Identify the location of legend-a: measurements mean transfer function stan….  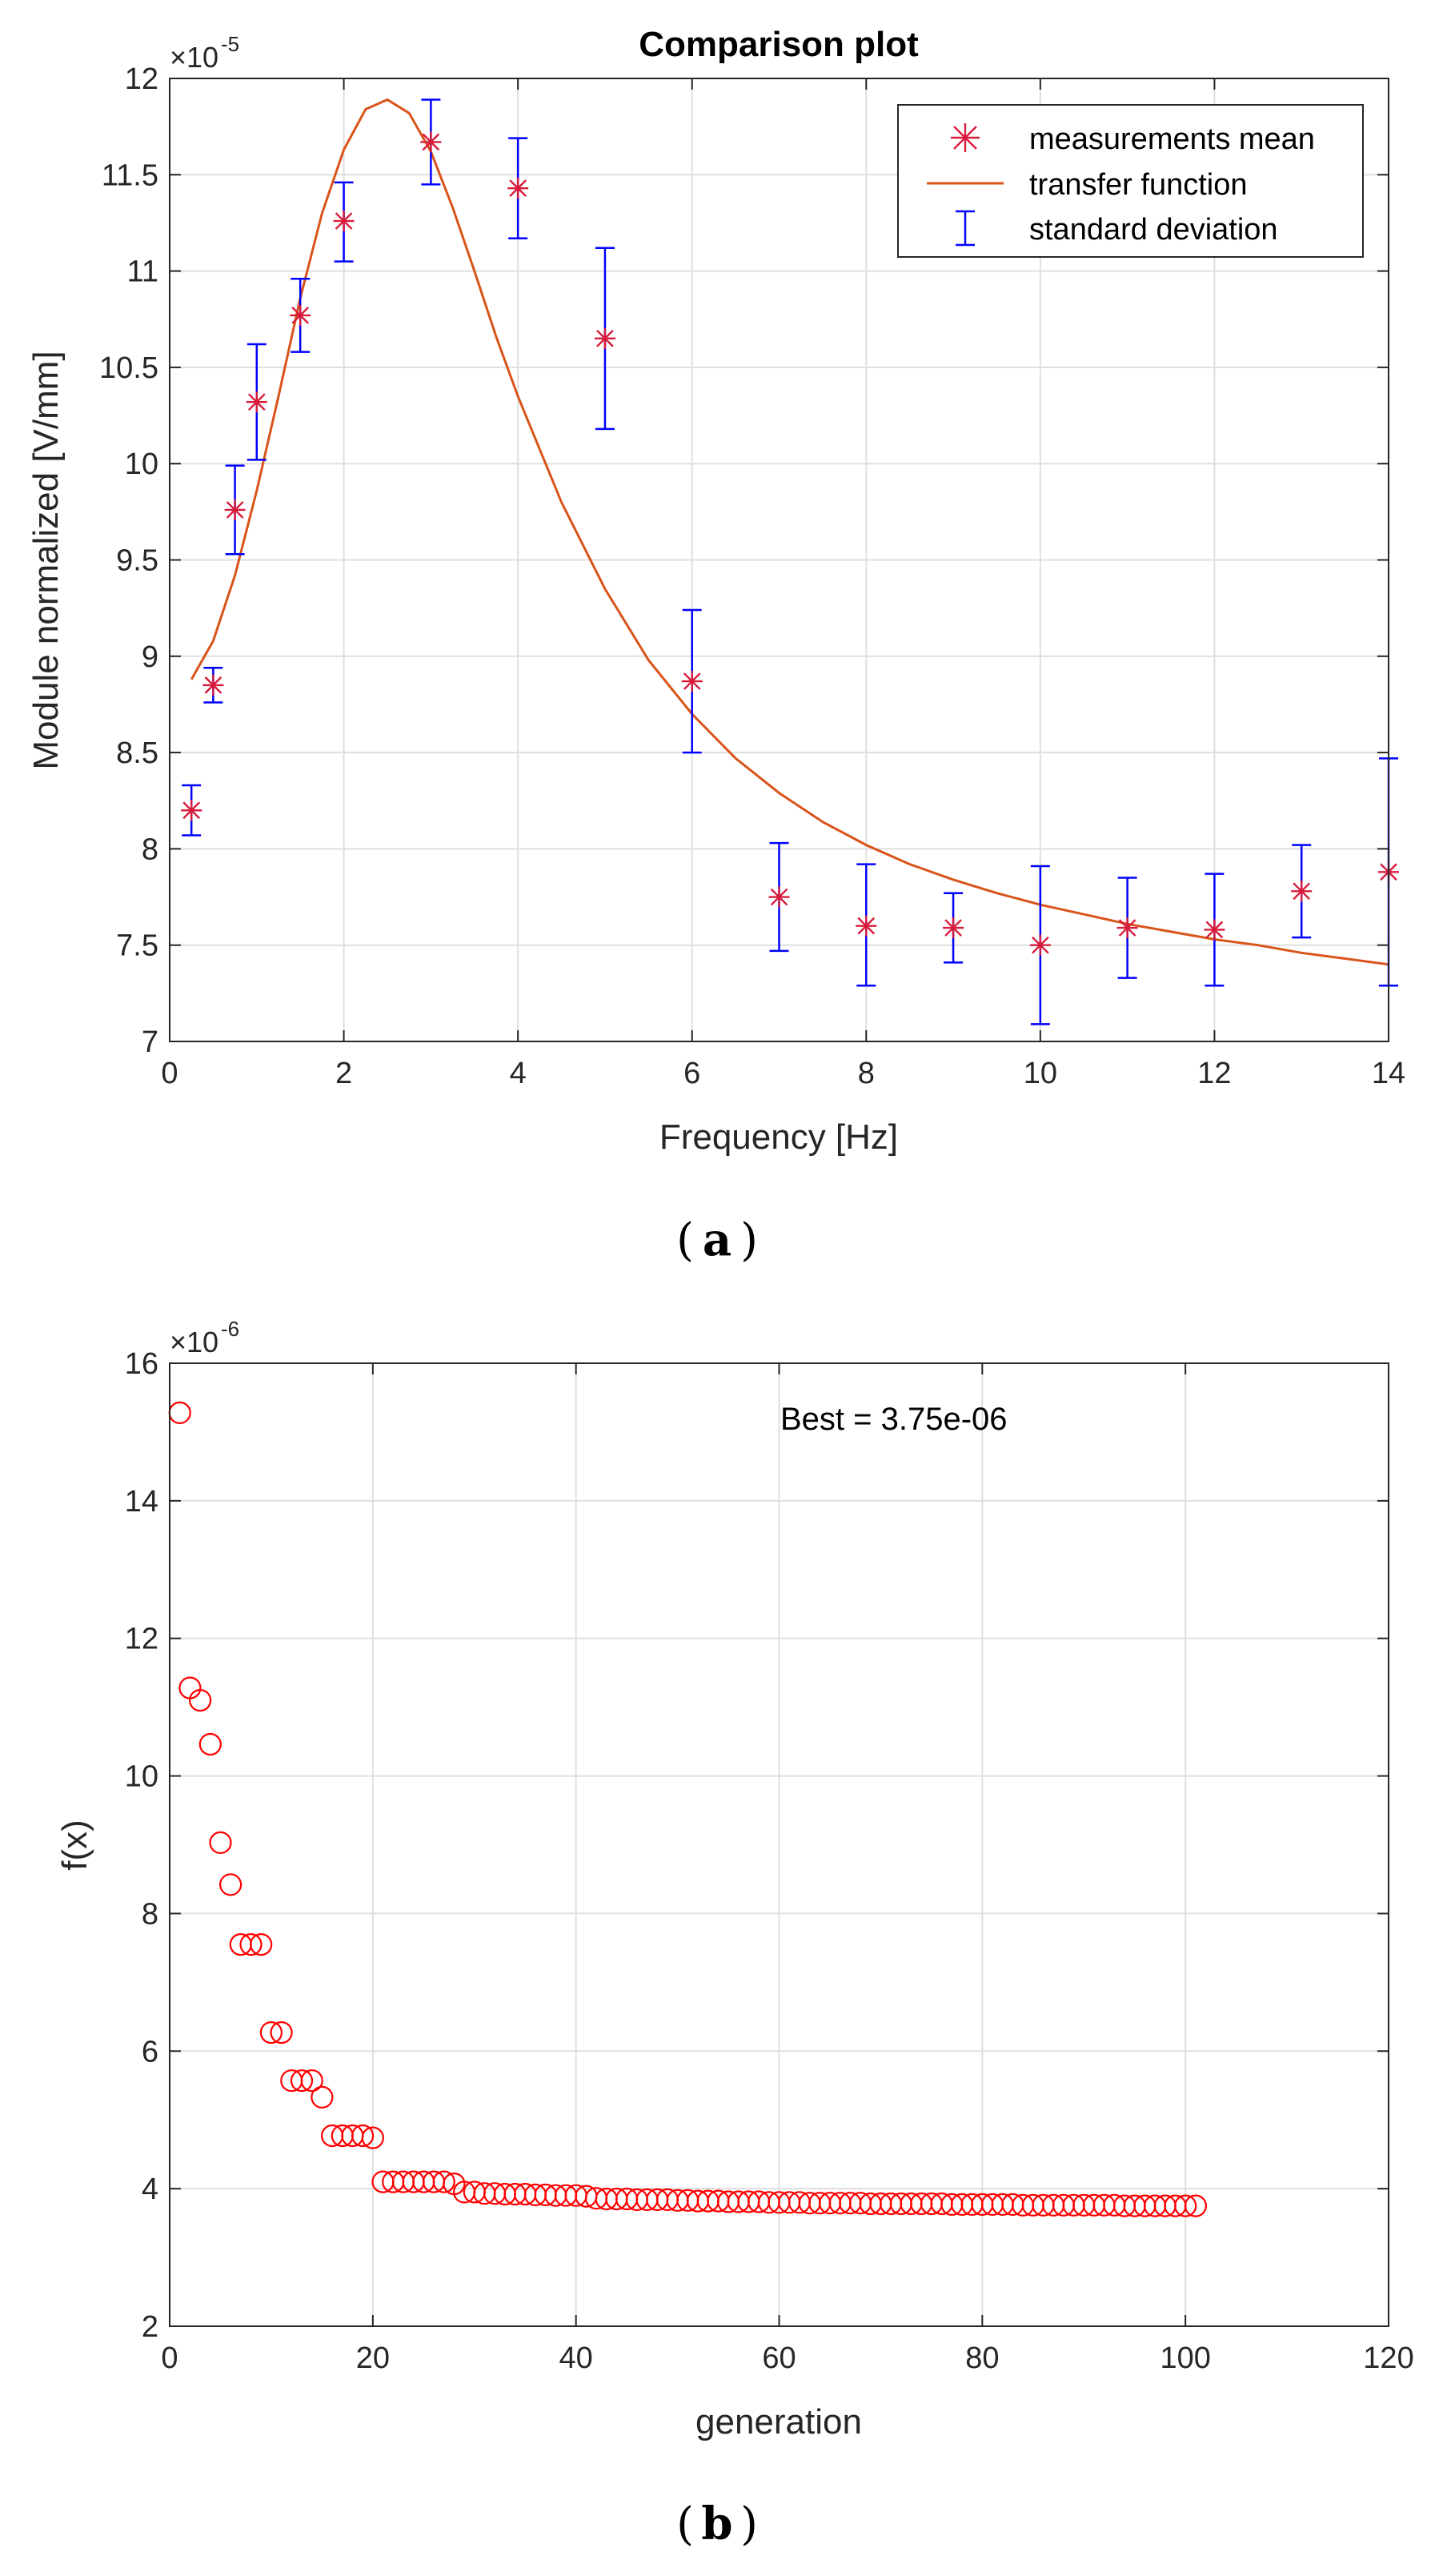
(1130, 181).